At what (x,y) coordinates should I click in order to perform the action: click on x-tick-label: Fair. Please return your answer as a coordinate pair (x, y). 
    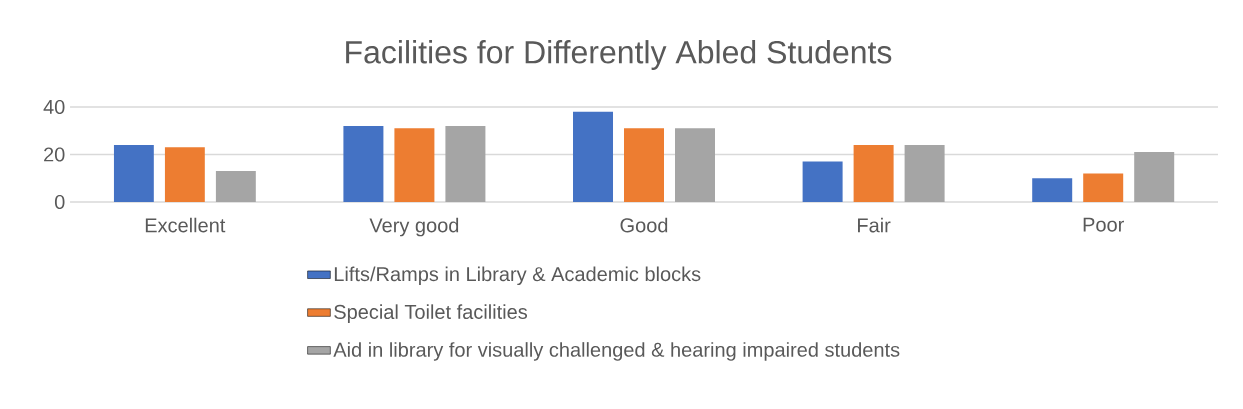
    Looking at the image, I should click on (874, 225).